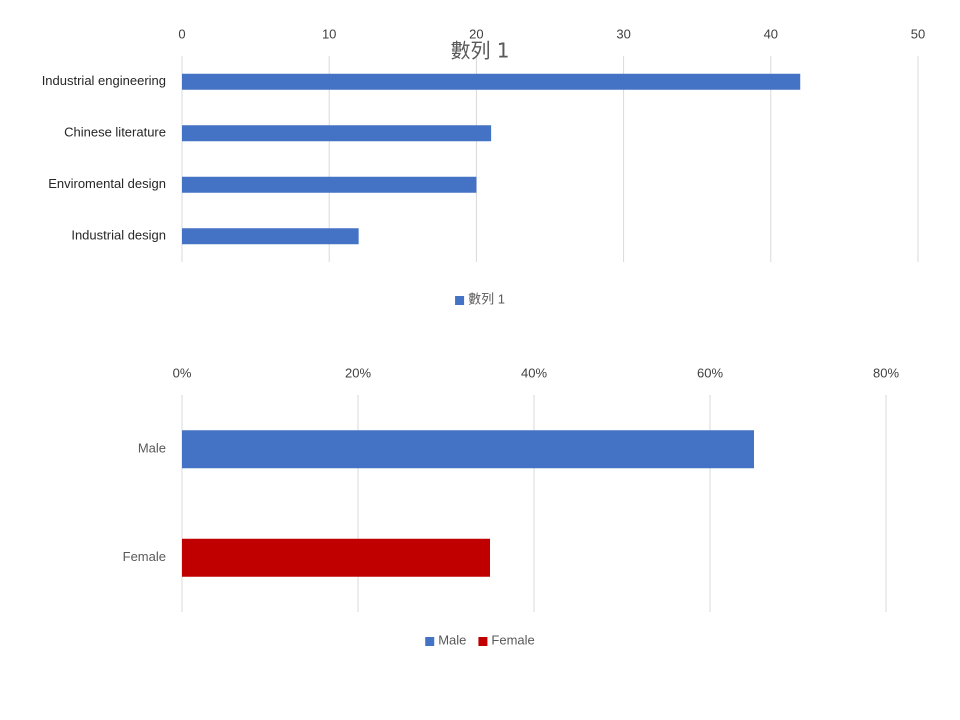  Describe the element at coordinates (104, 80) in the screenshot. I see `y-tick-label: Industrial engineering` at that location.